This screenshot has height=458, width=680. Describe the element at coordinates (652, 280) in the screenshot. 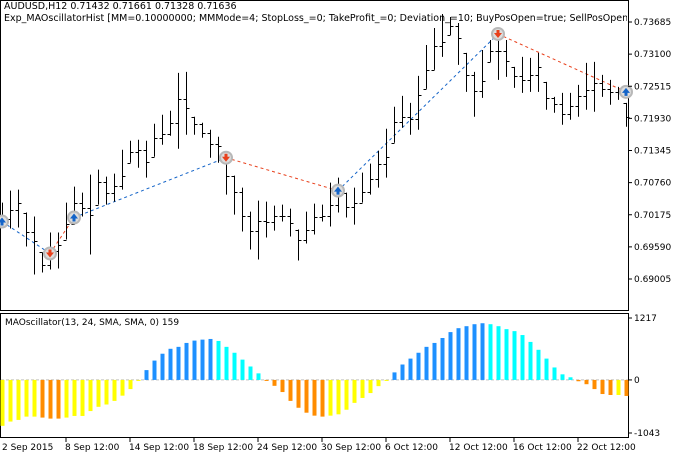

I see `price-tick-label: 0.69005` at that location.